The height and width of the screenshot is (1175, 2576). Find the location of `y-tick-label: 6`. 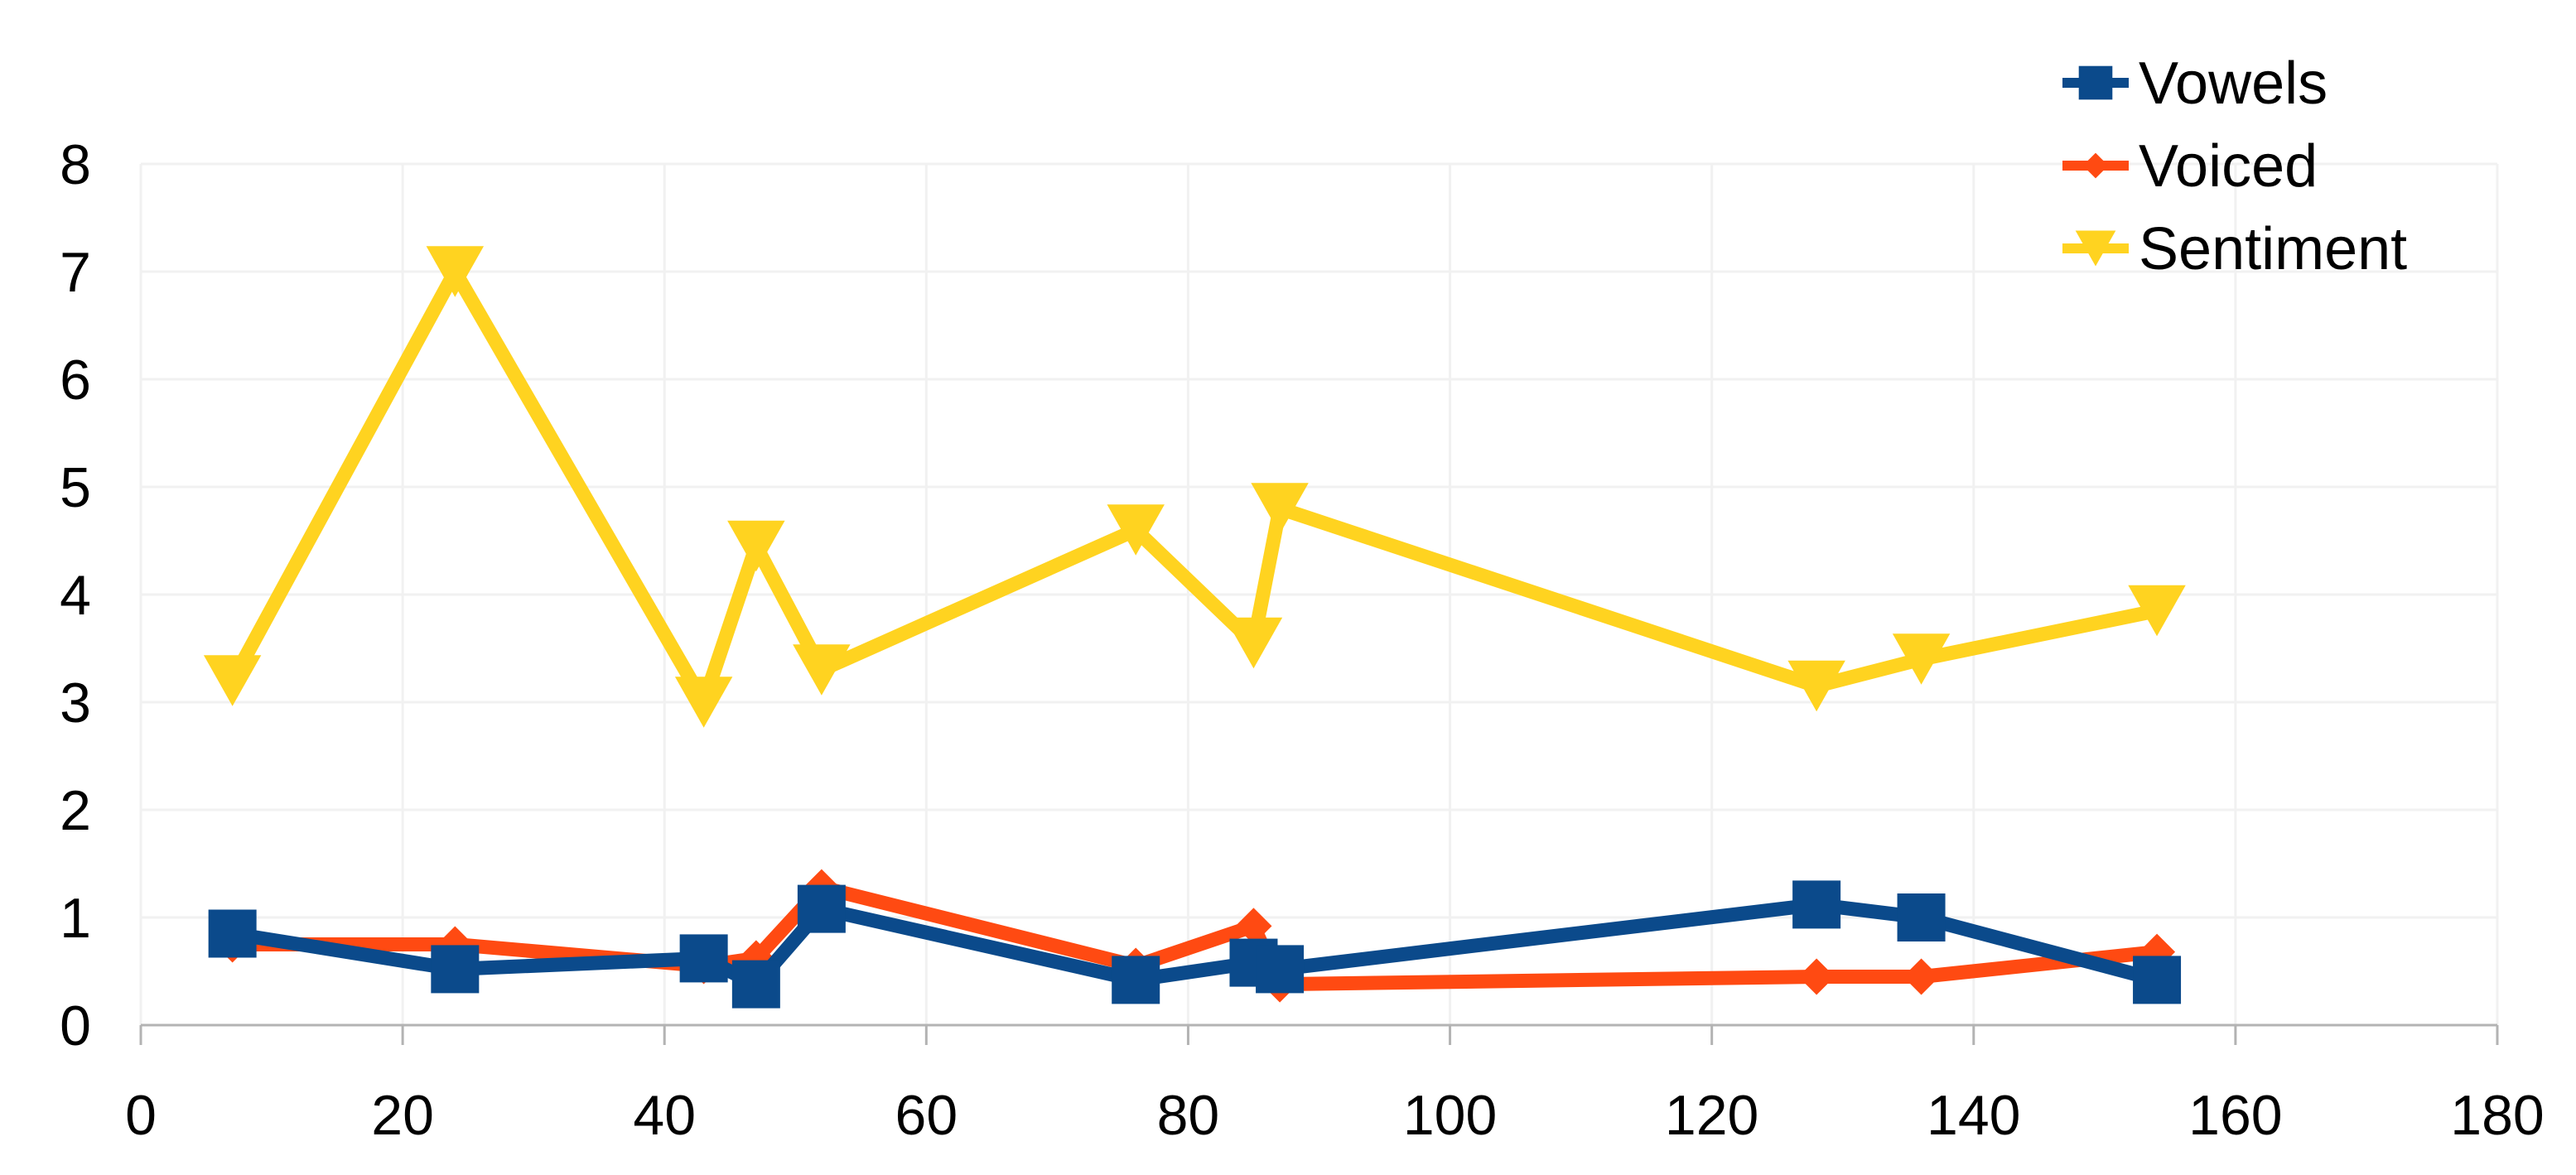

y-tick-label: 6 is located at coordinates (75, 380).